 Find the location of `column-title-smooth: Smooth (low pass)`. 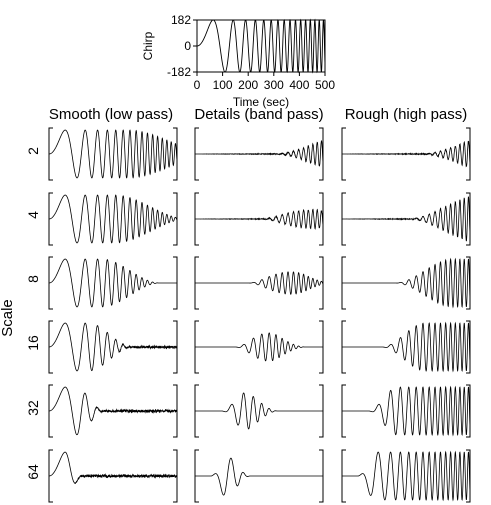

column-title-smooth: Smooth (low pass) is located at coordinates (111, 114).